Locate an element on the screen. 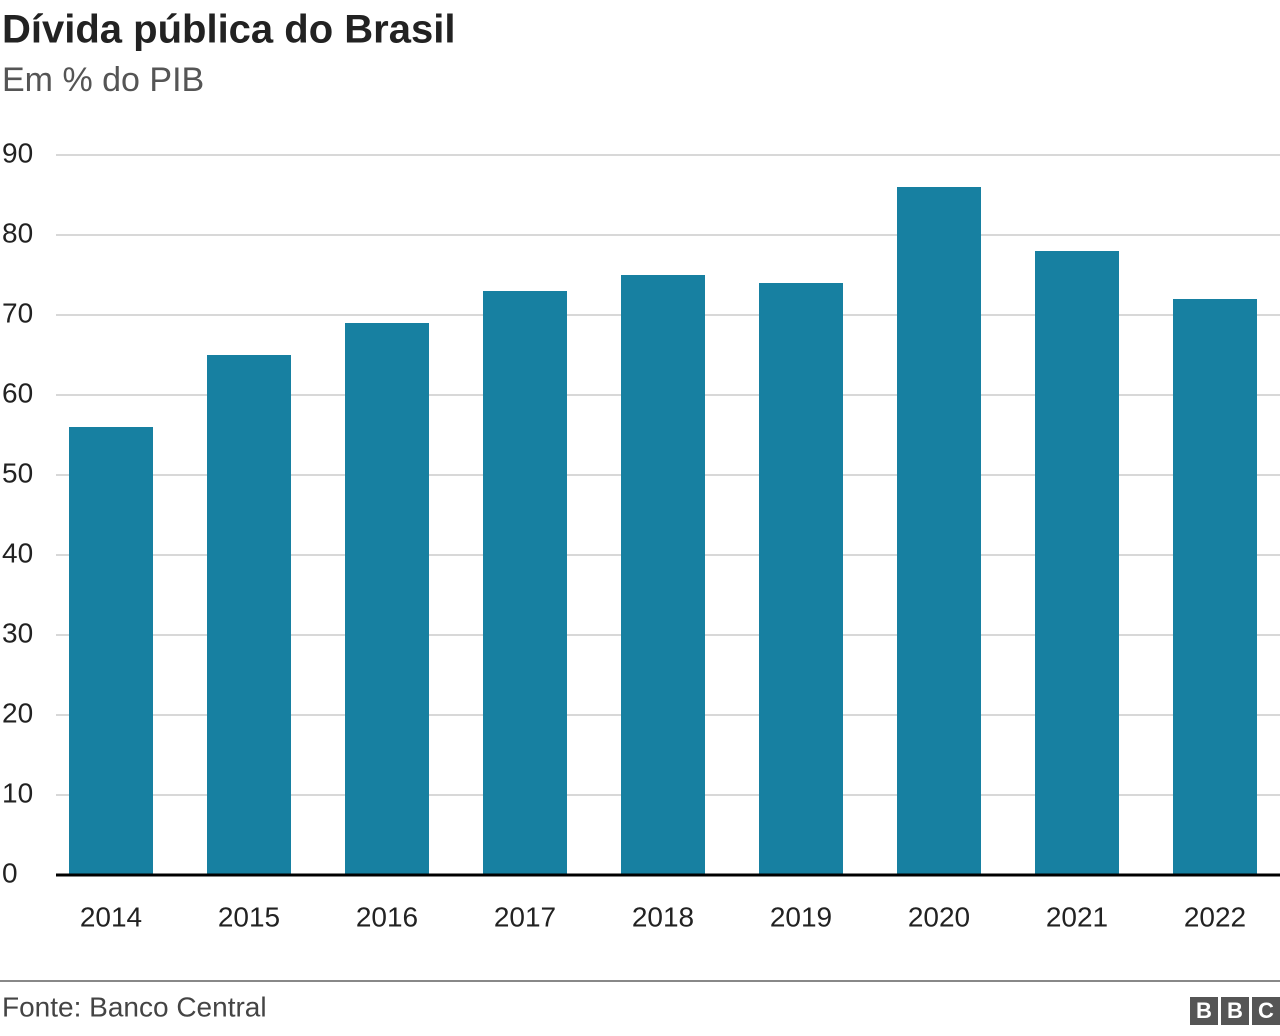 The width and height of the screenshot is (1280, 1036). y-tick-label: 0 is located at coordinates (10, 872).